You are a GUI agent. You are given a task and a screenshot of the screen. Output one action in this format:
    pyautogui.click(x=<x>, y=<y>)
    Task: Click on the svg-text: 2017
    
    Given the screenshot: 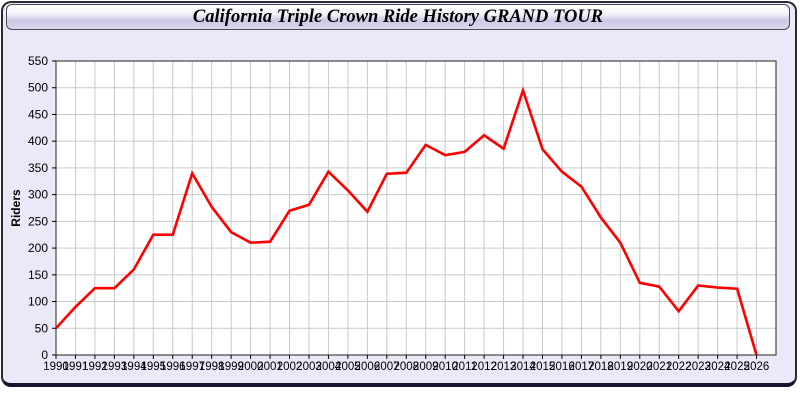 What is the action you would take?
    pyautogui.click(x=582, y=367)
    